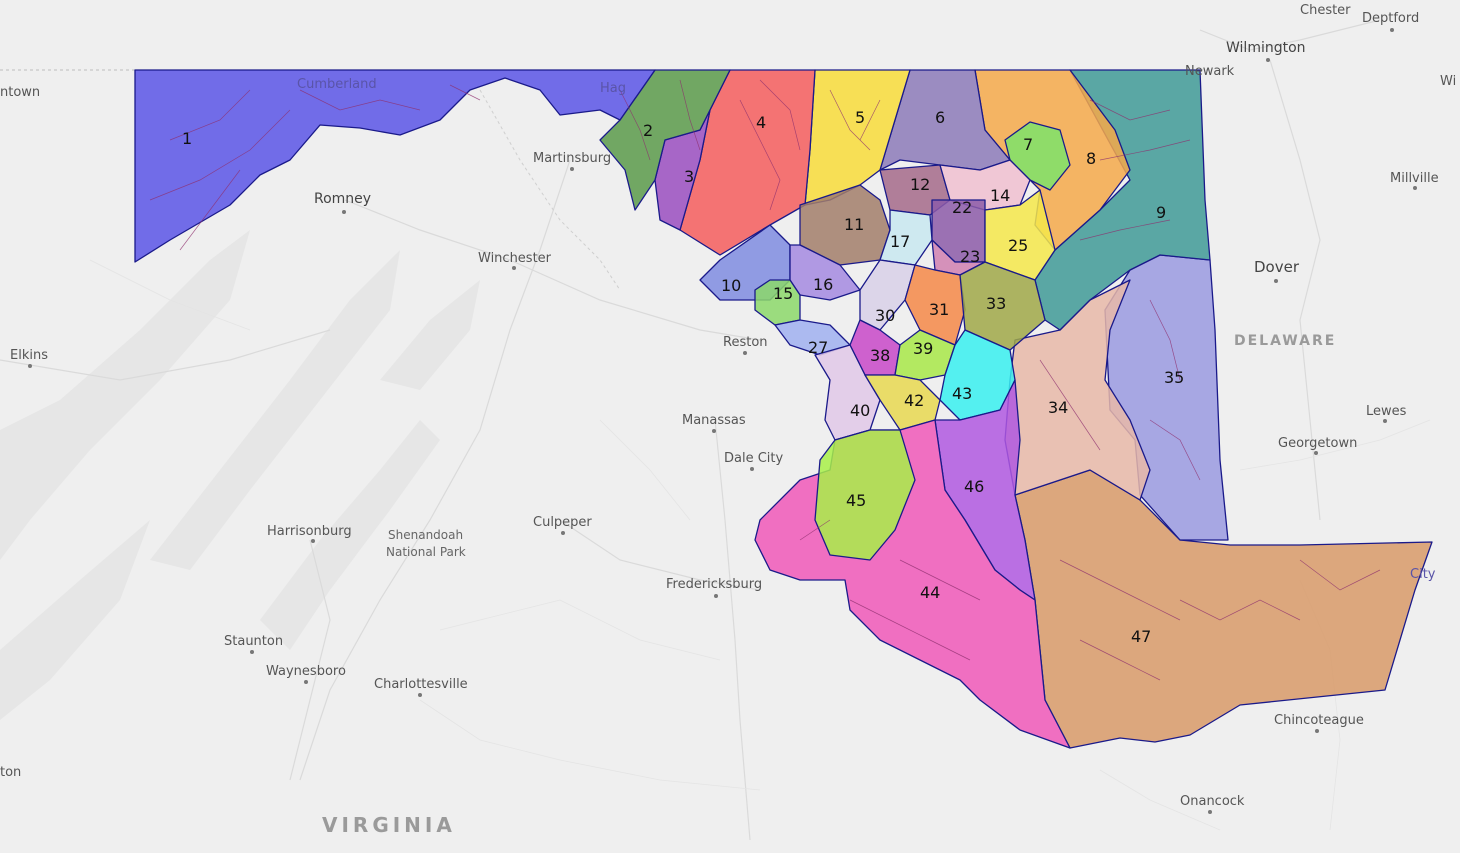 The width and height of the screenshot is (1460, 853). I want to click on label-reston: Reston, so click(745, 342).